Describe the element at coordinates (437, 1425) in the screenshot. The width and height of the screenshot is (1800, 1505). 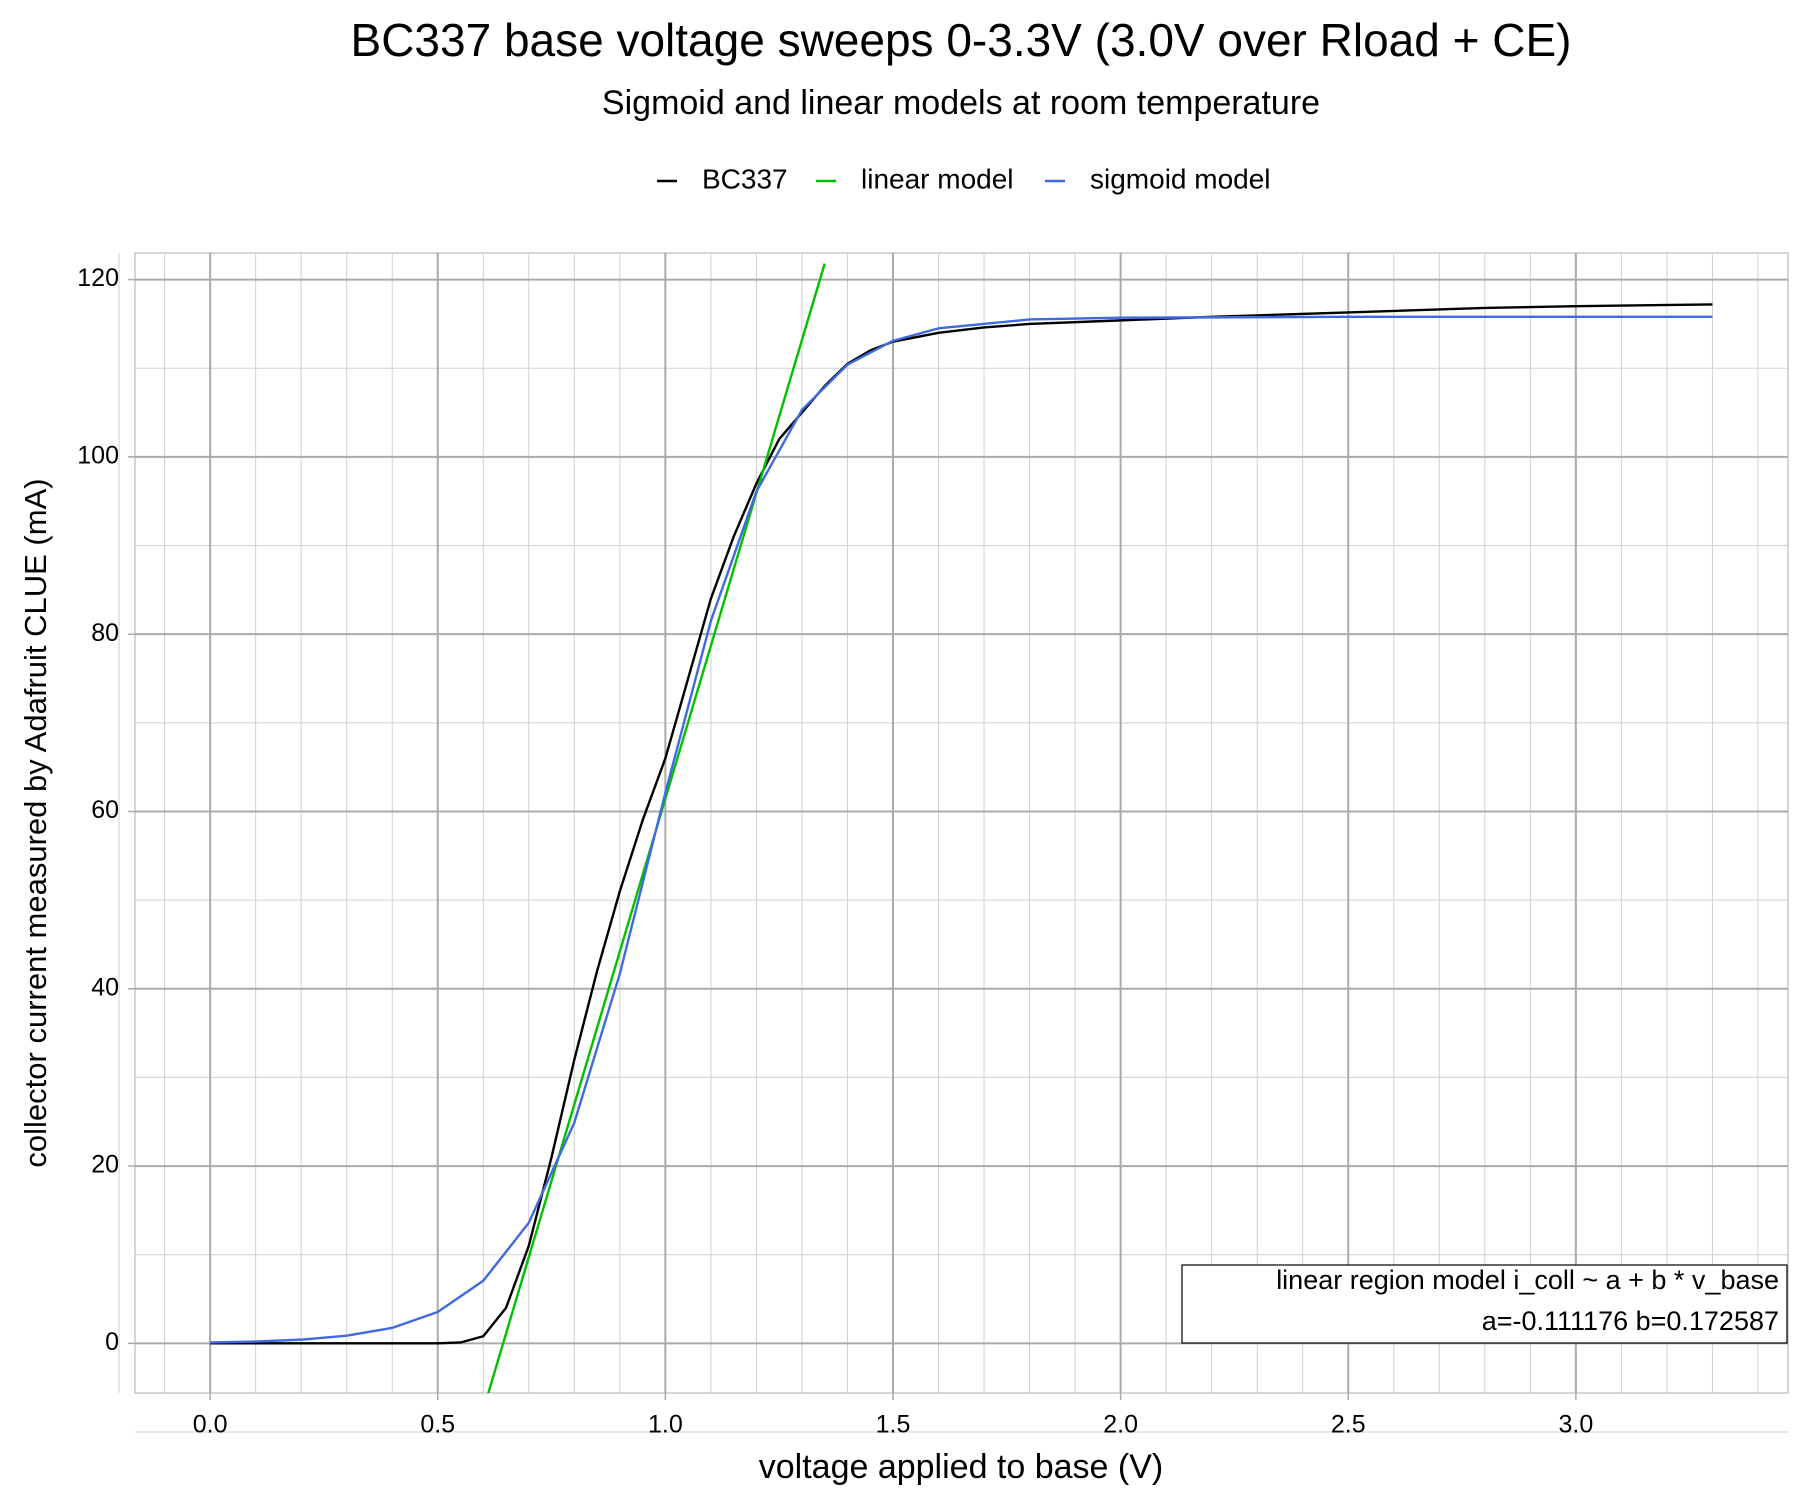
I see `x-tick-label: 0.5` at that location.